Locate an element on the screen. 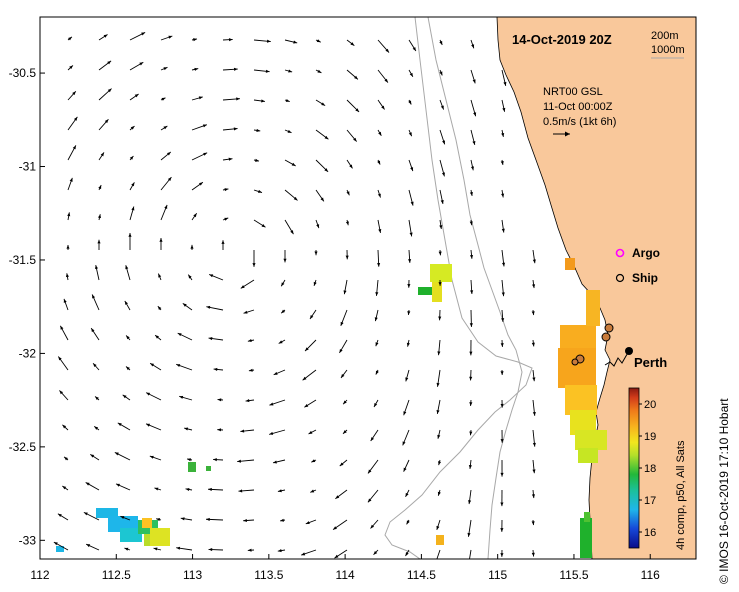  colorbar-ticks: 16 17 18 19 20 is located at coordinates (647, 469).